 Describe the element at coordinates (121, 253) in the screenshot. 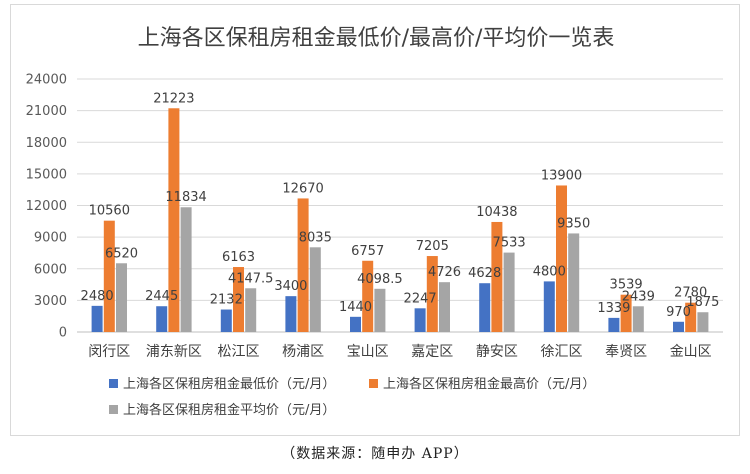

I see `data-label: 6520` at that location.